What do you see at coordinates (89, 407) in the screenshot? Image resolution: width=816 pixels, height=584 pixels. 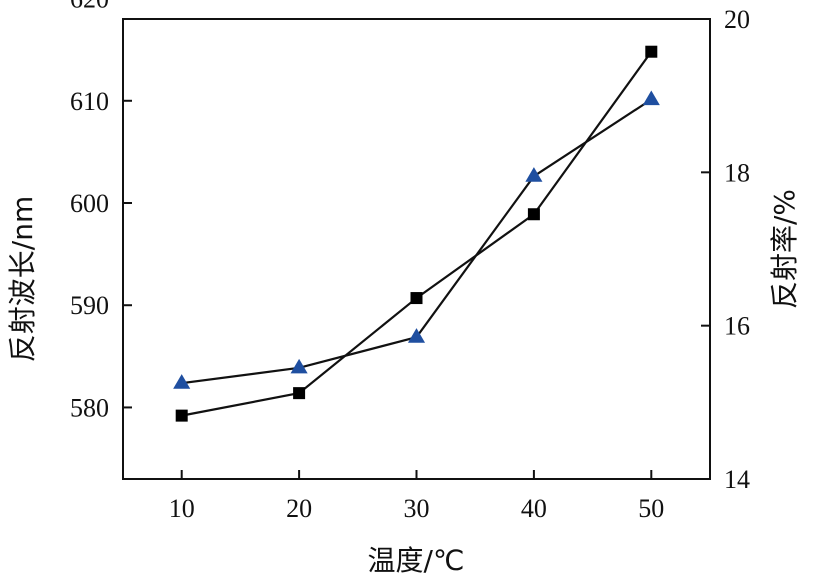 I see `left-y-tick-label: 580` at bounding box center [89, 407].